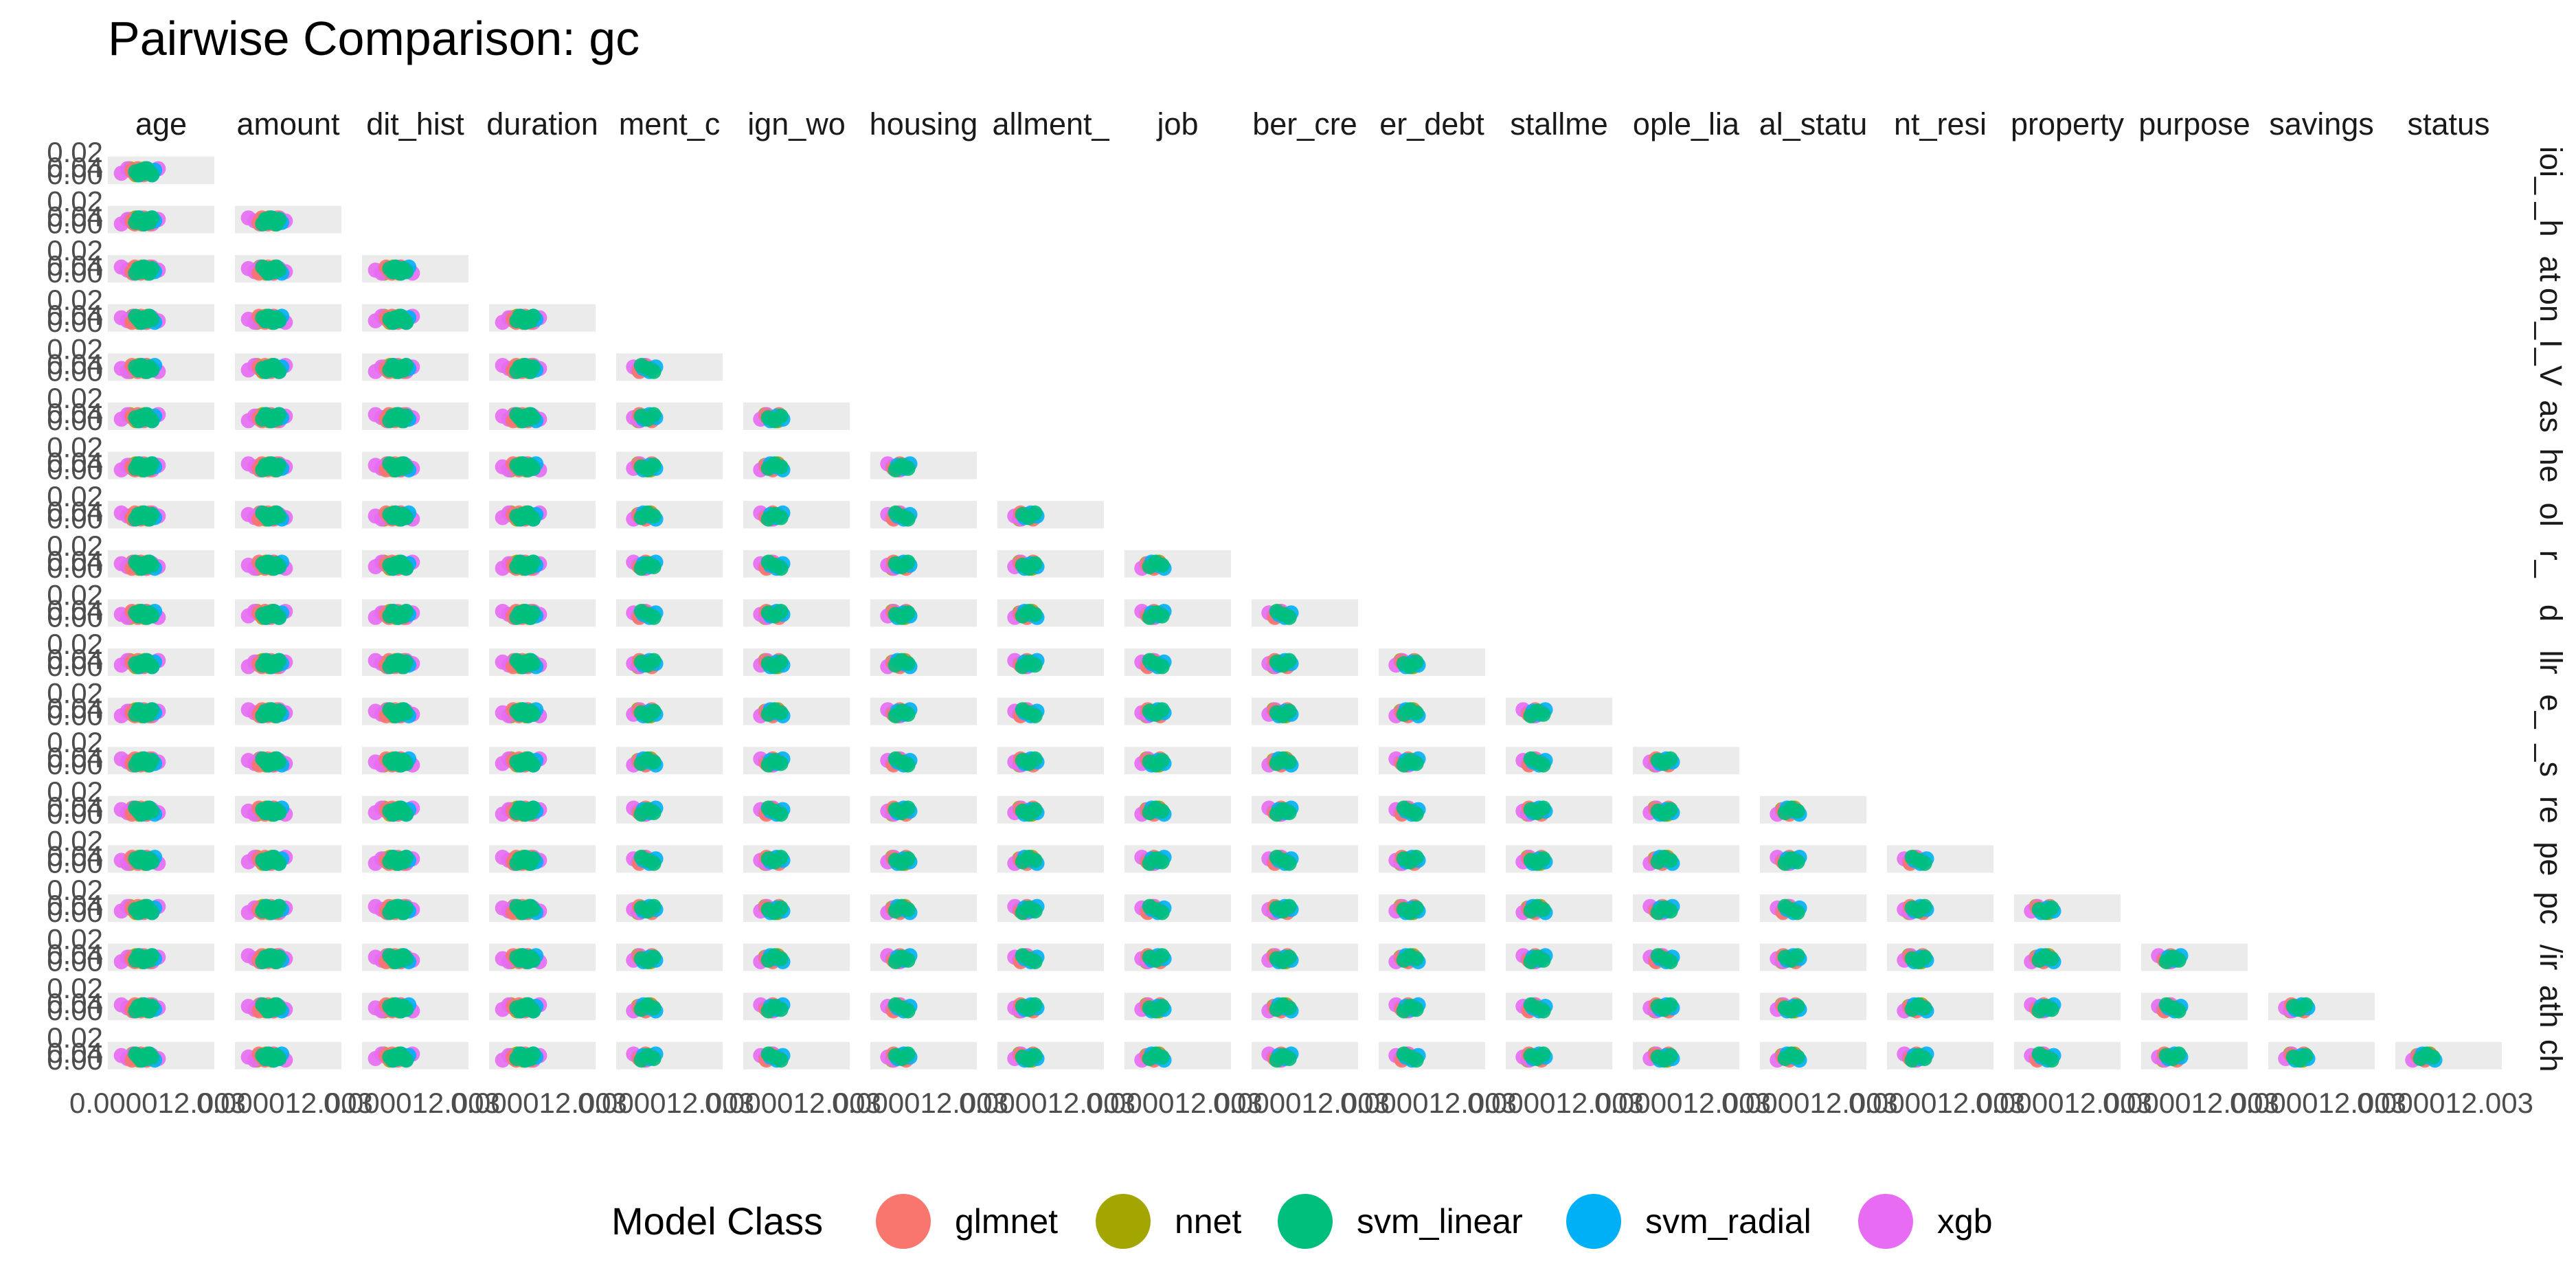 The image size is (2576, 1288). Describe the element at coordinates (2550, 466) in the screenshot. I see `row-strip-label: he` at that location.